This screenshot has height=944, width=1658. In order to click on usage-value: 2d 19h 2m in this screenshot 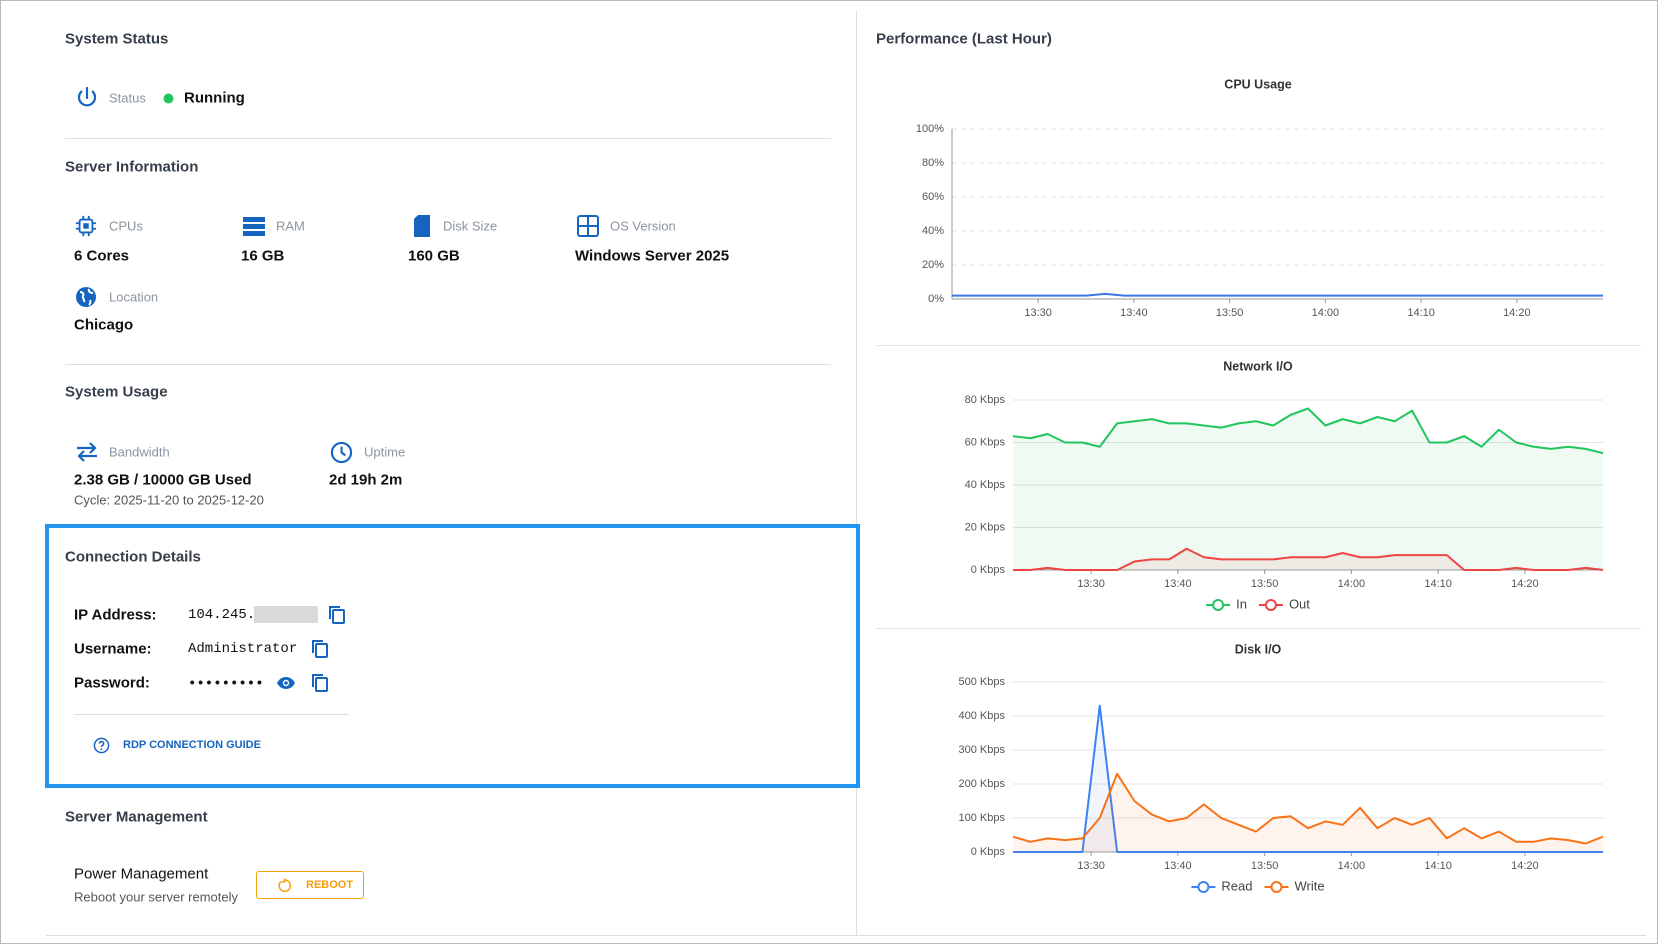, I will do `click(366, 480)`.